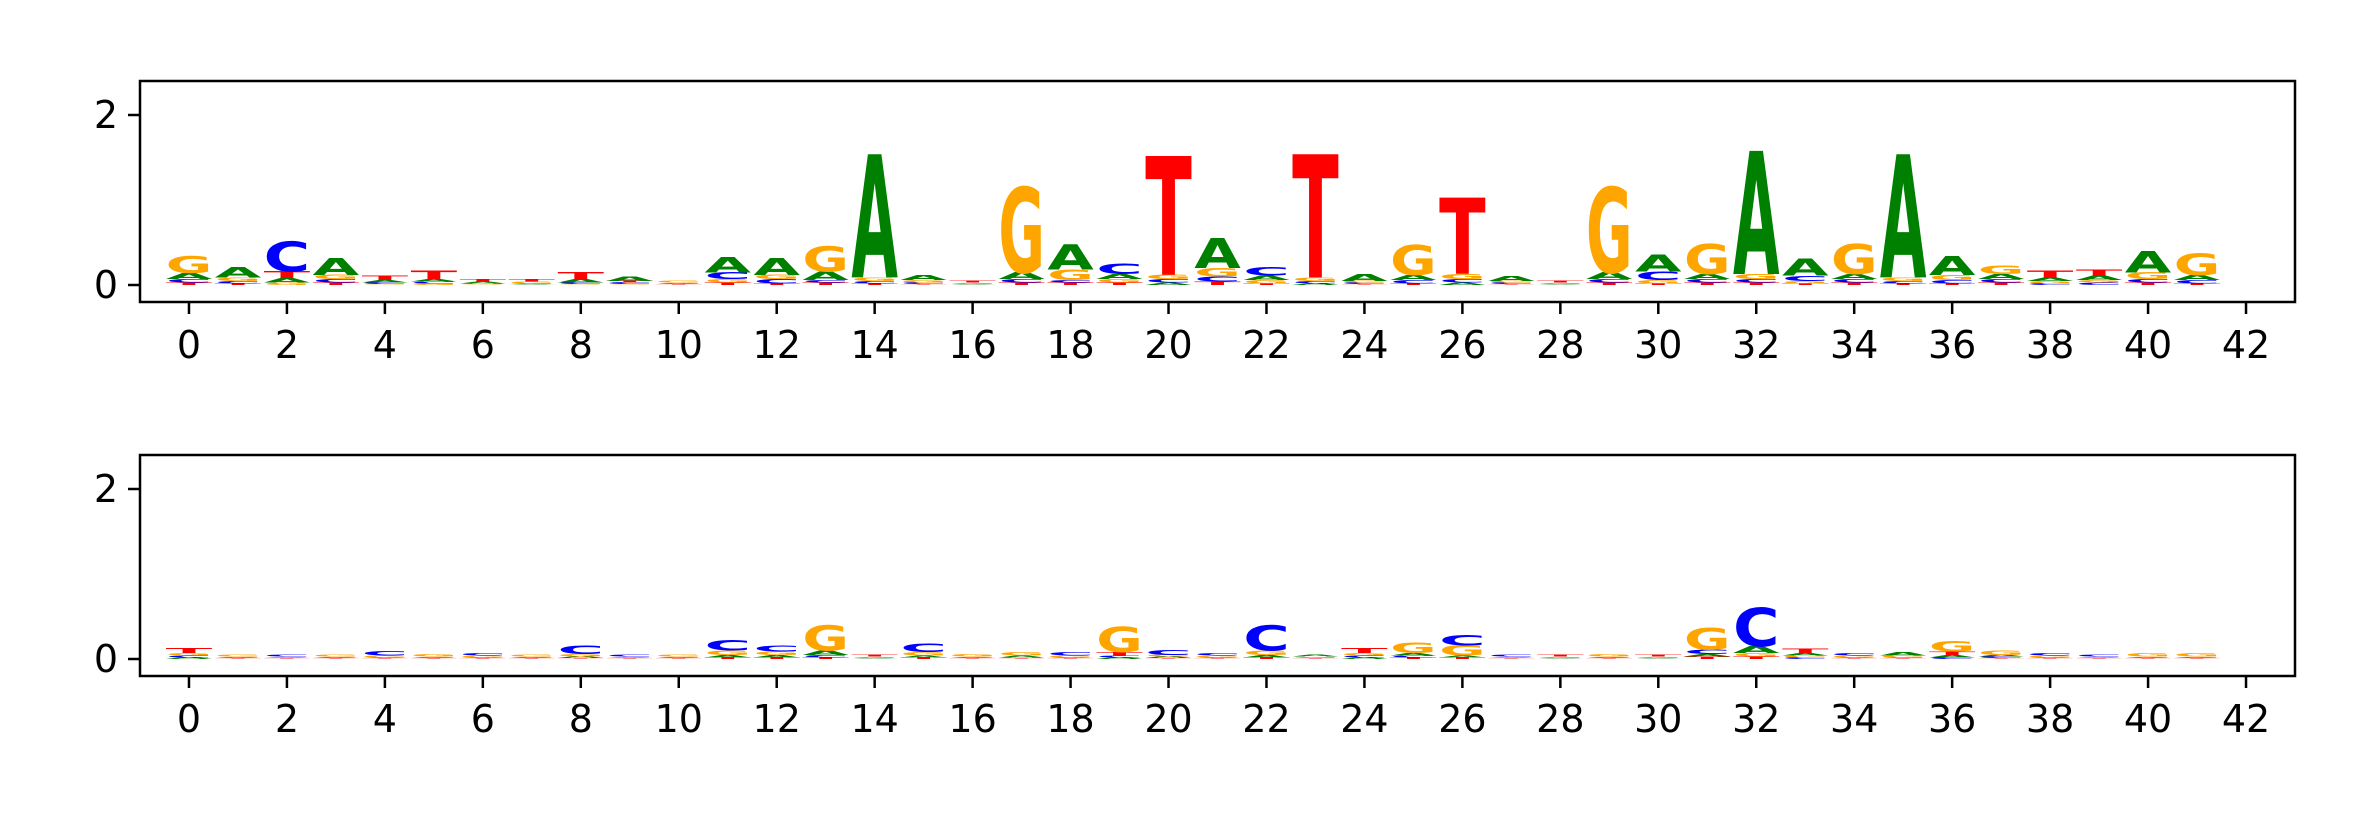  What do you see at coordinates (106, 285) in the screenshot?
I see `y-tick-label: 0` at bounding box center [106, 285].